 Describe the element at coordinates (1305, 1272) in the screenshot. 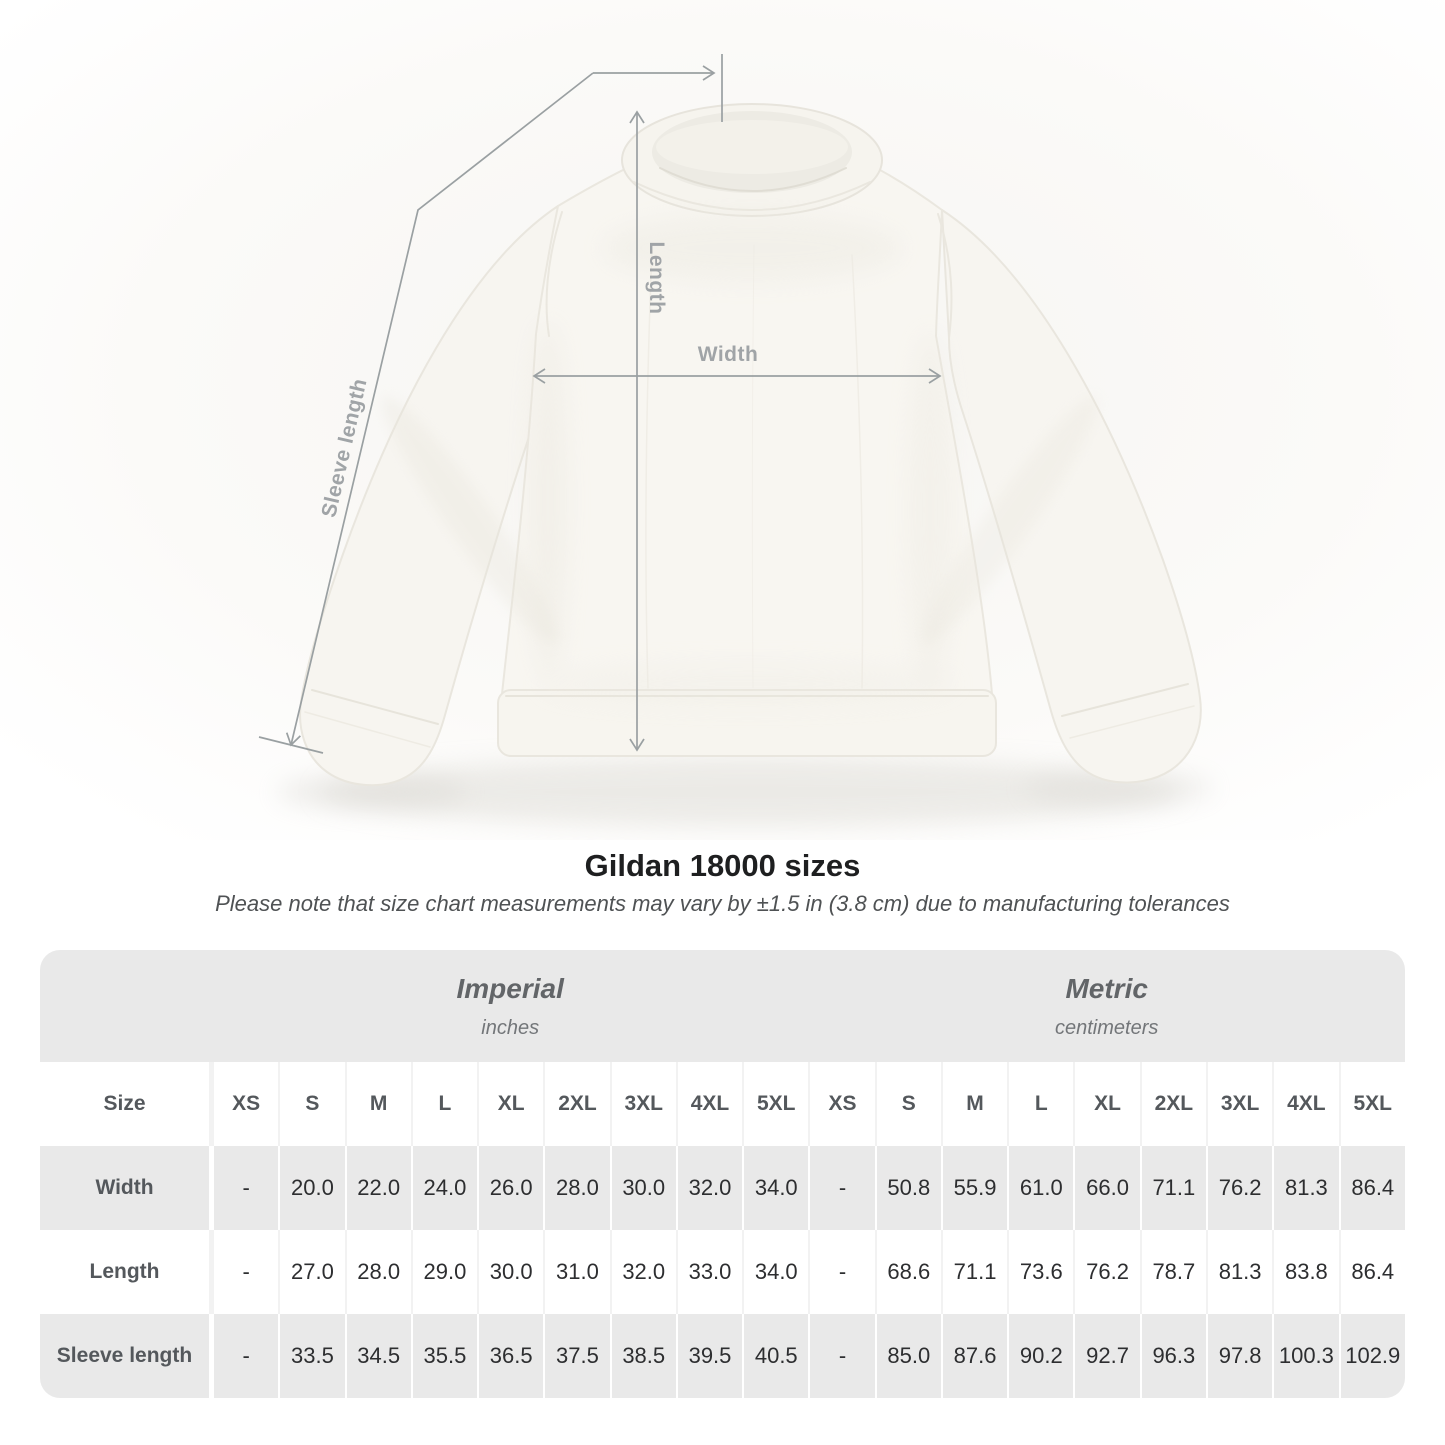

I see `size-value-cell: 83.8` at that location.